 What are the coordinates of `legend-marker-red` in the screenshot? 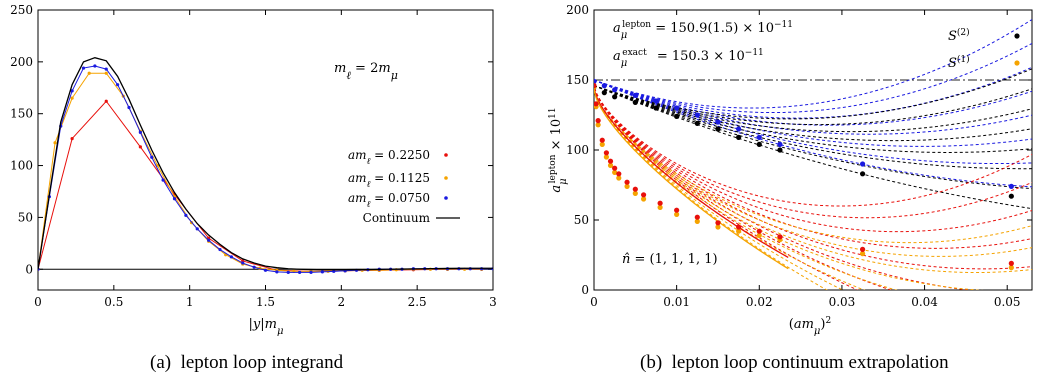 It's located at (446, 155).